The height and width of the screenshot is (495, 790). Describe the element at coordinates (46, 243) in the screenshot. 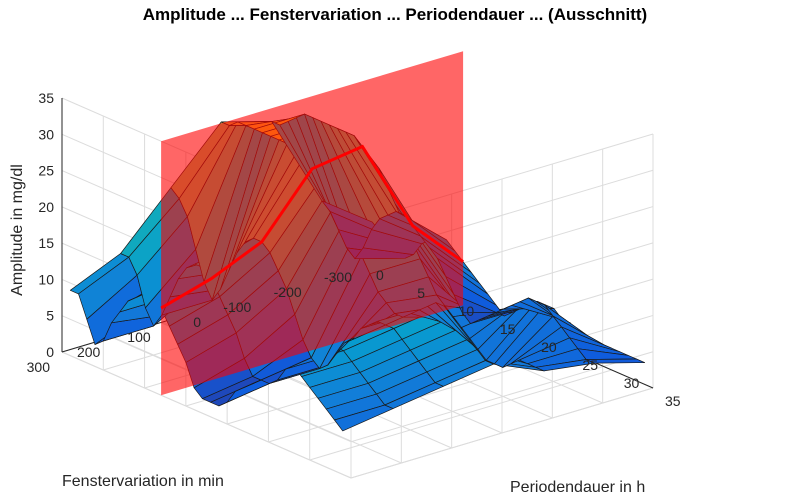

I see `z-tick-label: 15` at that location.